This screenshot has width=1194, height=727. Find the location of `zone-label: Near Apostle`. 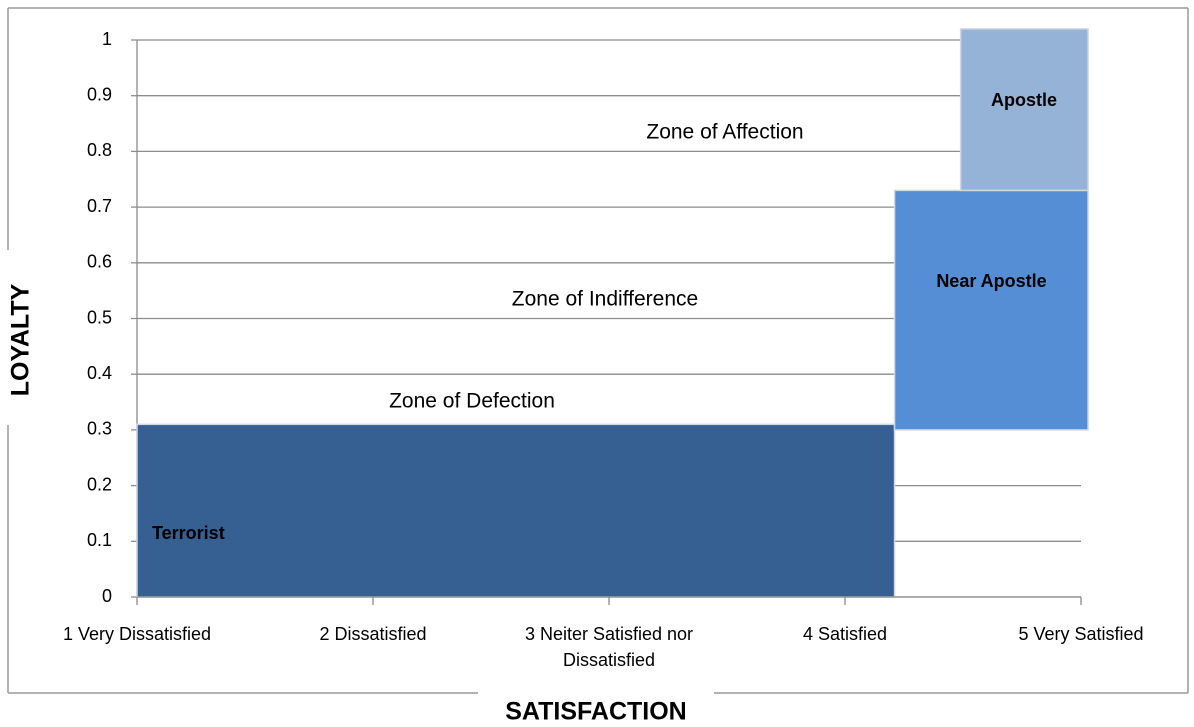

zone-label: Near Apostle is located at coordinates (991, 281).